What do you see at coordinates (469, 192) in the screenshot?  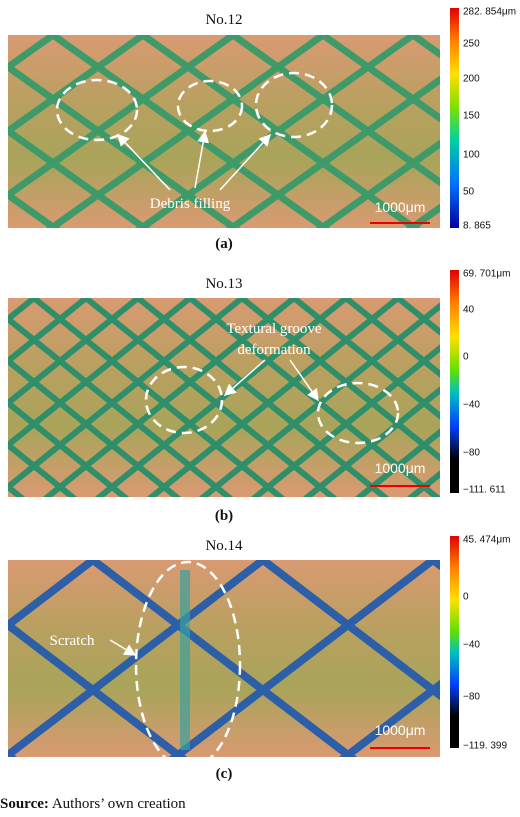 I see `colorbar-tick: 50` at bounding box center [469, 192].